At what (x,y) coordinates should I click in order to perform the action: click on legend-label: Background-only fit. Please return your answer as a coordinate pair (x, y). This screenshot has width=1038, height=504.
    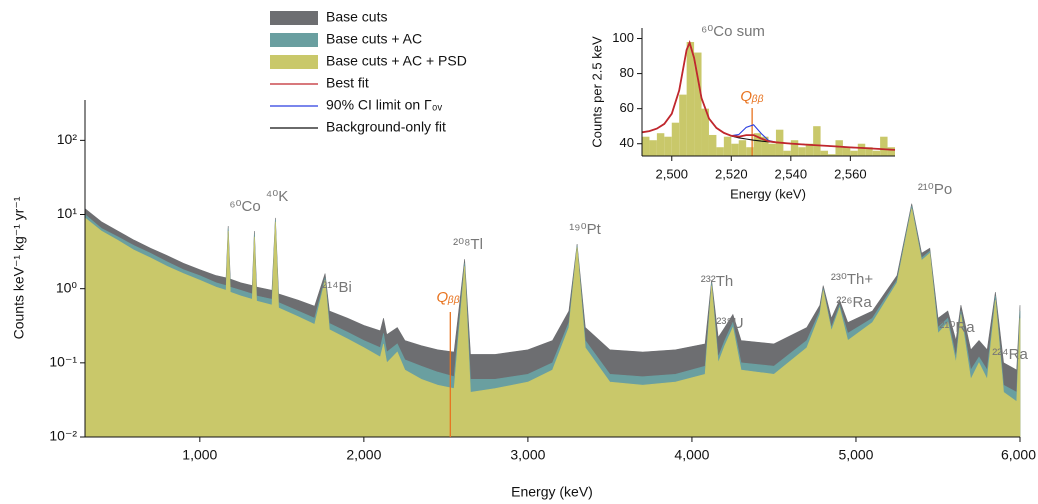
    Looking at the image, I should click on (386, 127).